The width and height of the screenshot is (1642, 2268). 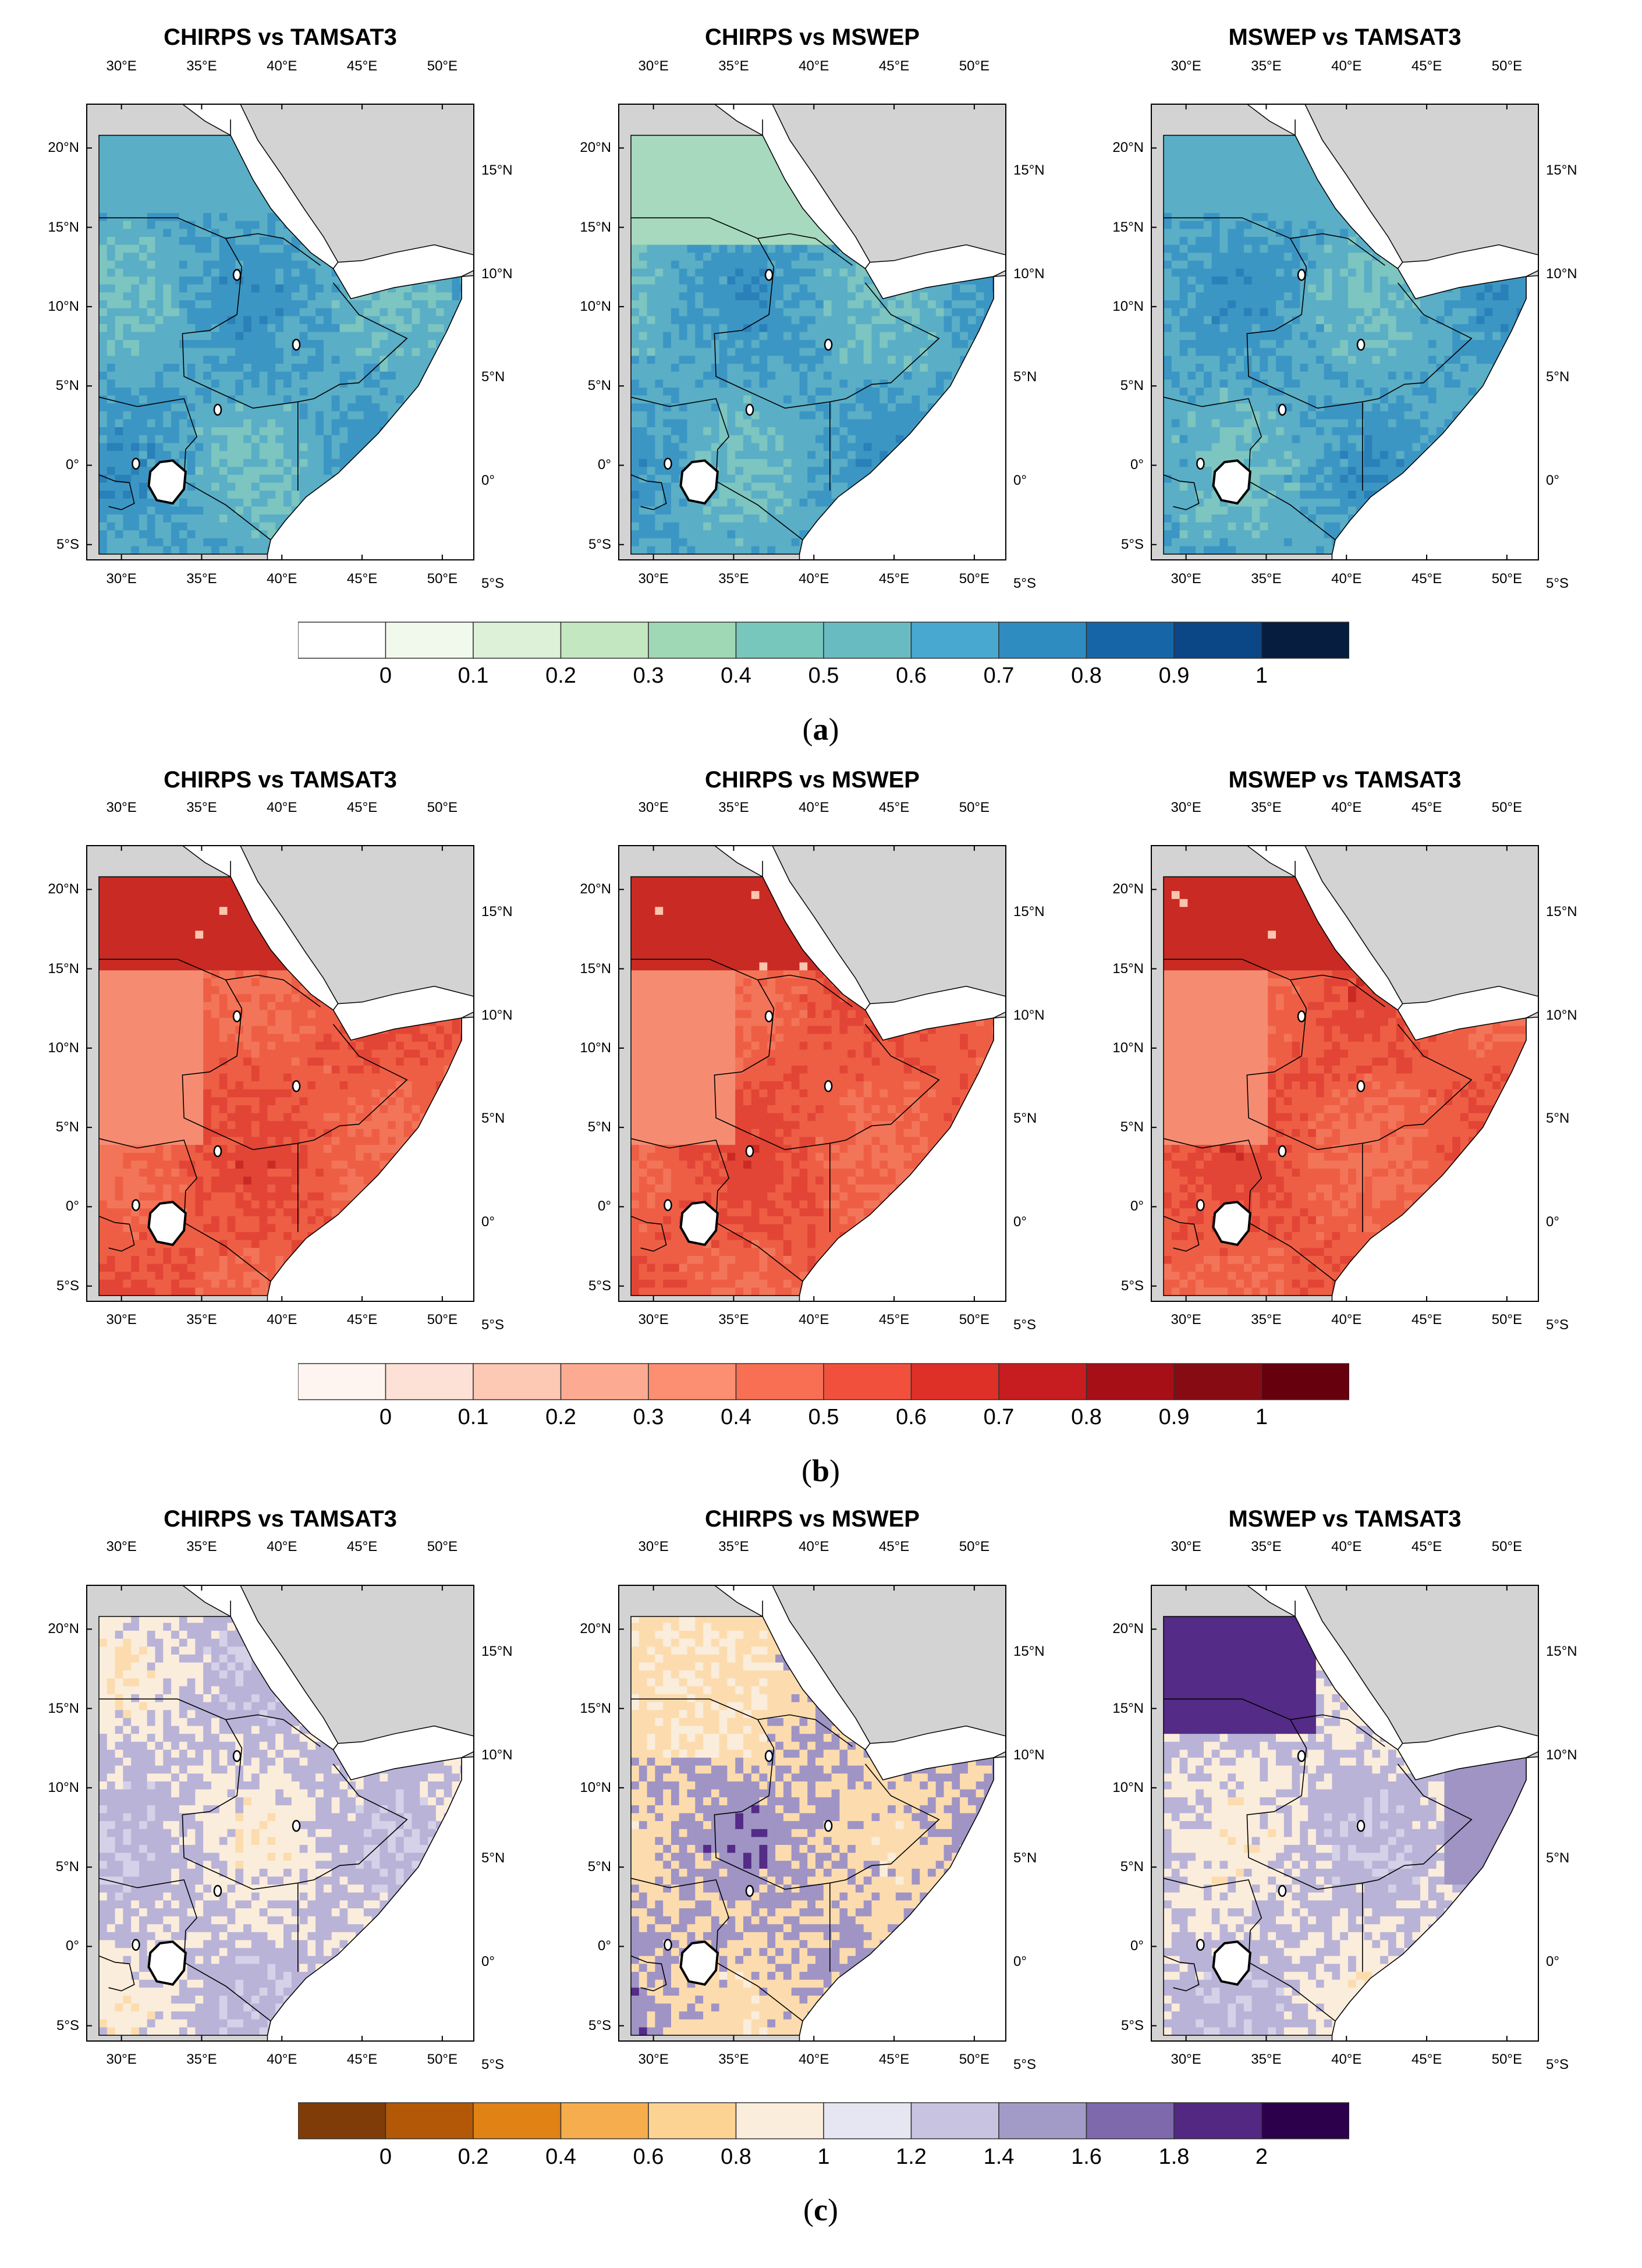 What do you see at coordinates (821, 729) in the screenshot?
I see `panel-caption-letter: a` at bounding box center [821, 729].